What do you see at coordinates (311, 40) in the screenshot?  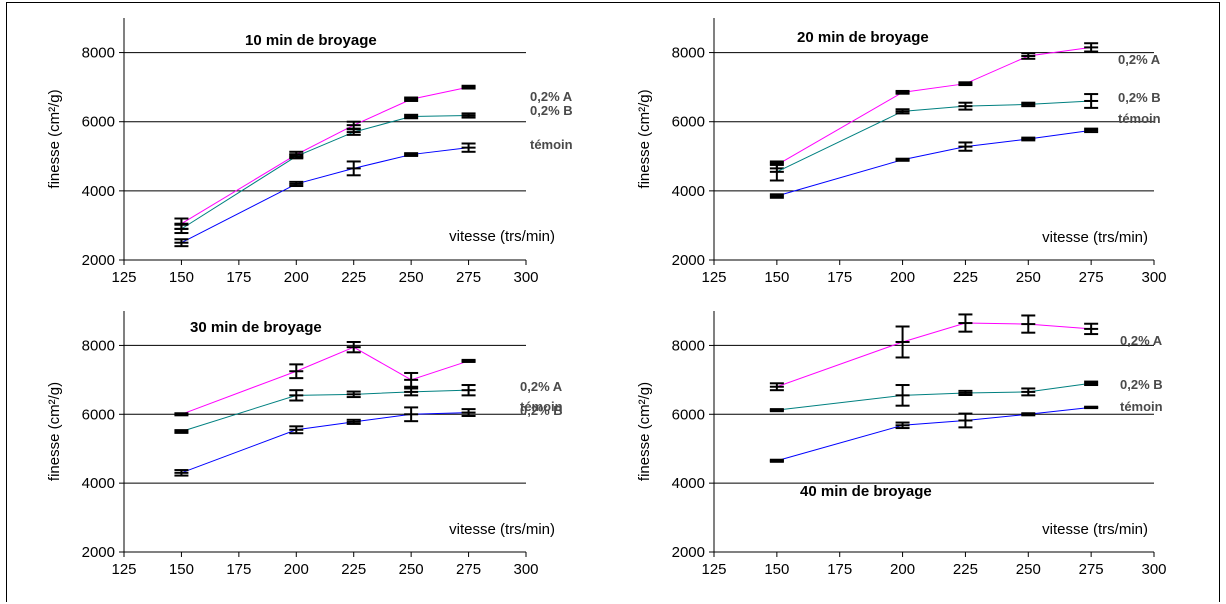 I see `chart-title: 10 min de broyage` at bounding box center [311, 40].